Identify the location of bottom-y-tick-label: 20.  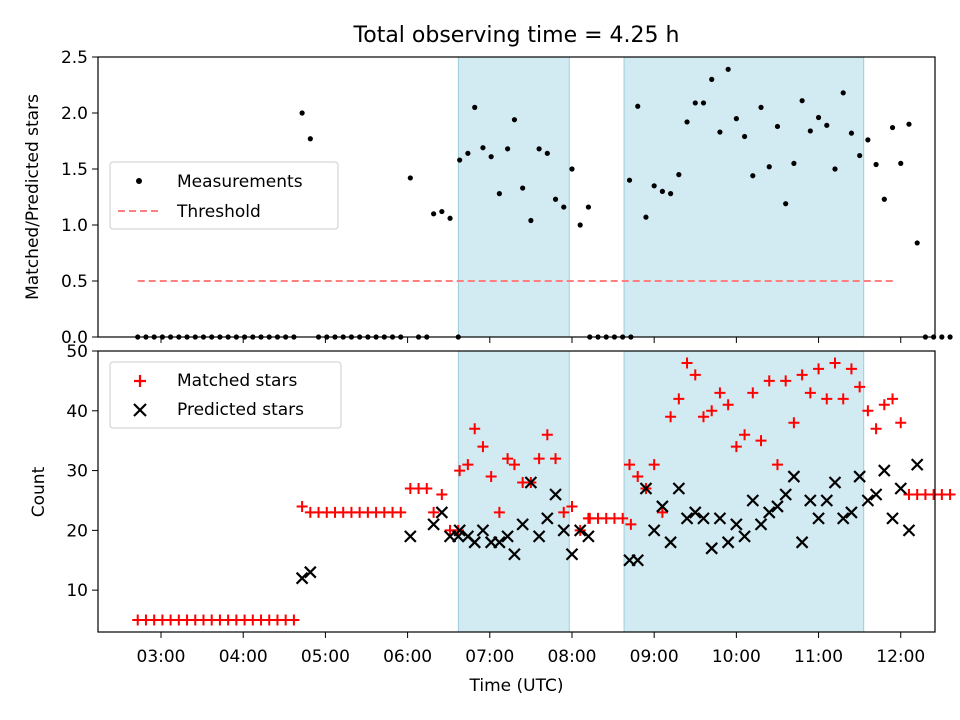
(77, 531).